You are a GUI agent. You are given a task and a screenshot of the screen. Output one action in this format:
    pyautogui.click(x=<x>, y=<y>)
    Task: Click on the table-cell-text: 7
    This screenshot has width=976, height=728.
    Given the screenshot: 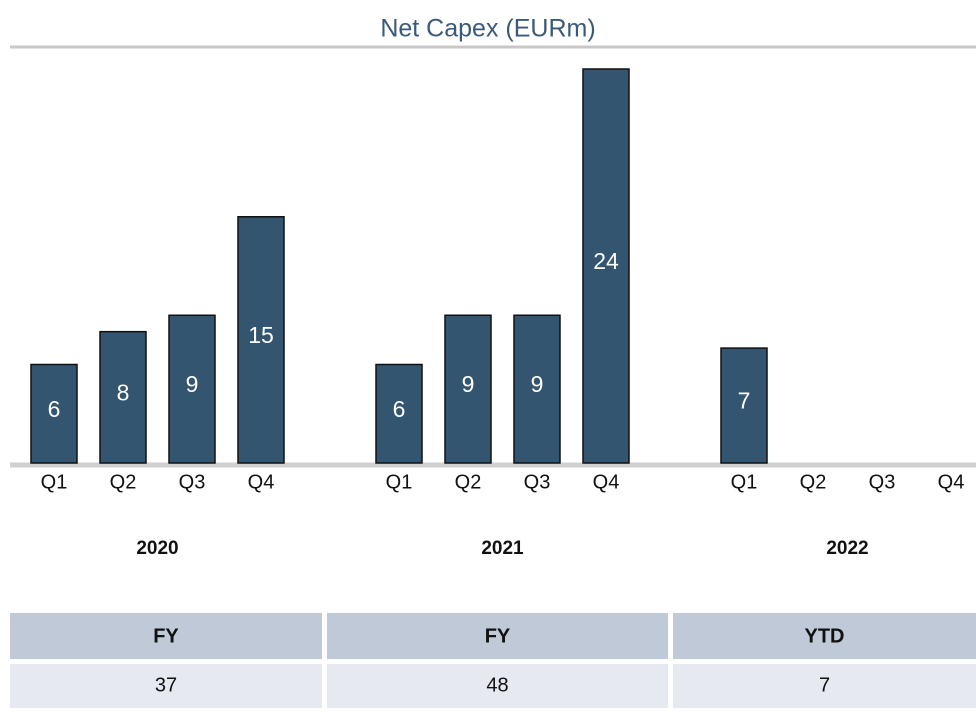 What is the action you would take?
    pyautogui.click(x=824, y=685)
    